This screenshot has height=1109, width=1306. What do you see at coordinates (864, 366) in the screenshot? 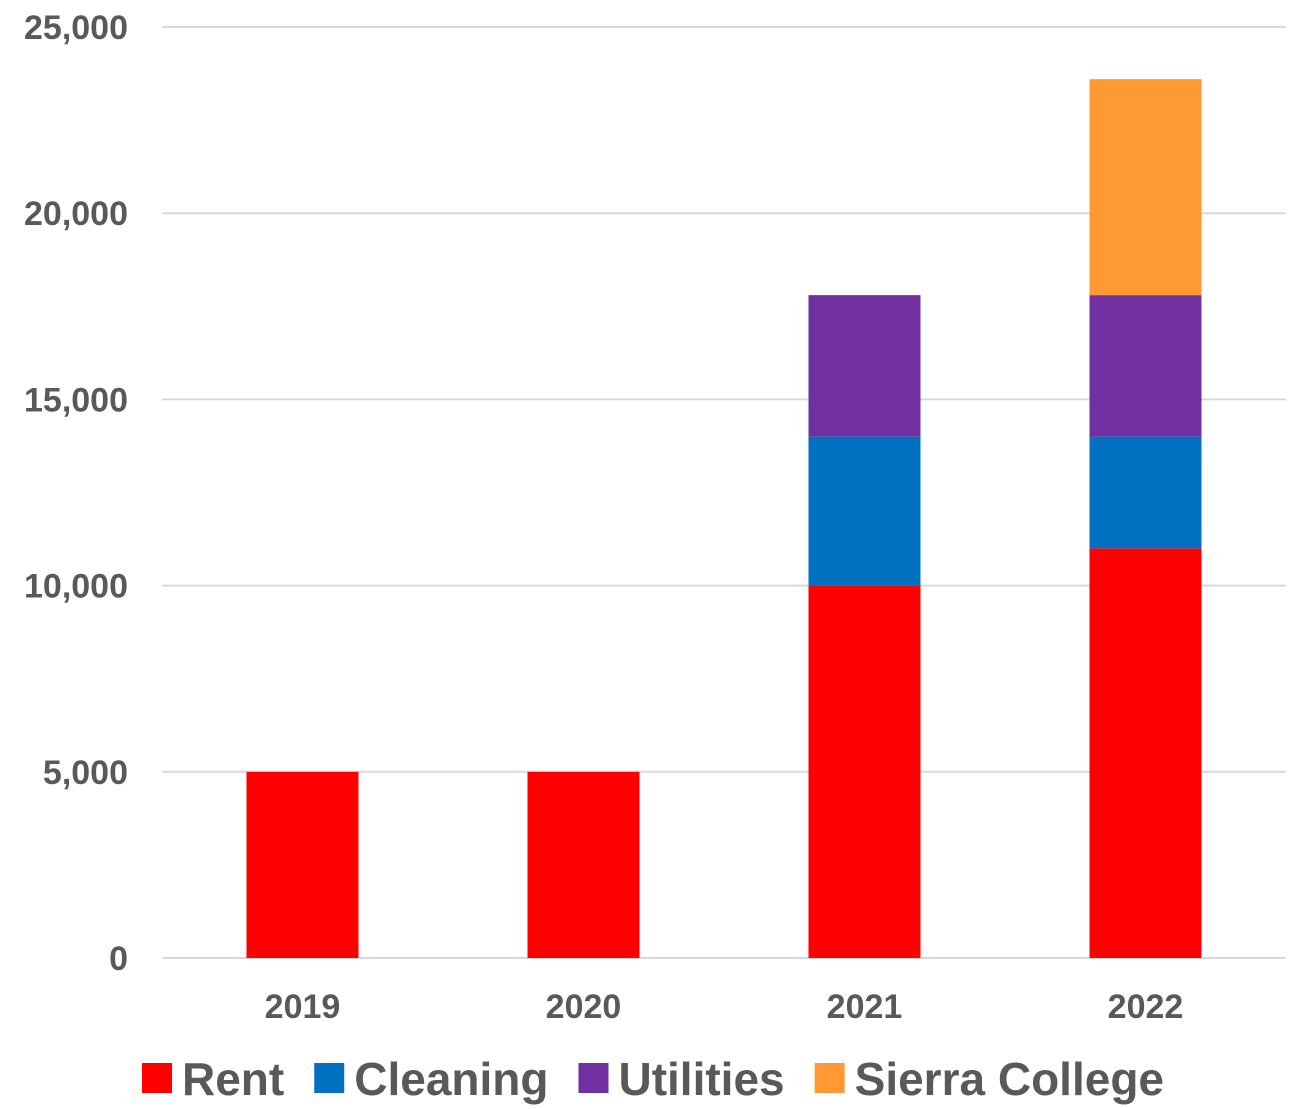
I see `bar-segment-utilities-2021` at bounding box center [864, 366].